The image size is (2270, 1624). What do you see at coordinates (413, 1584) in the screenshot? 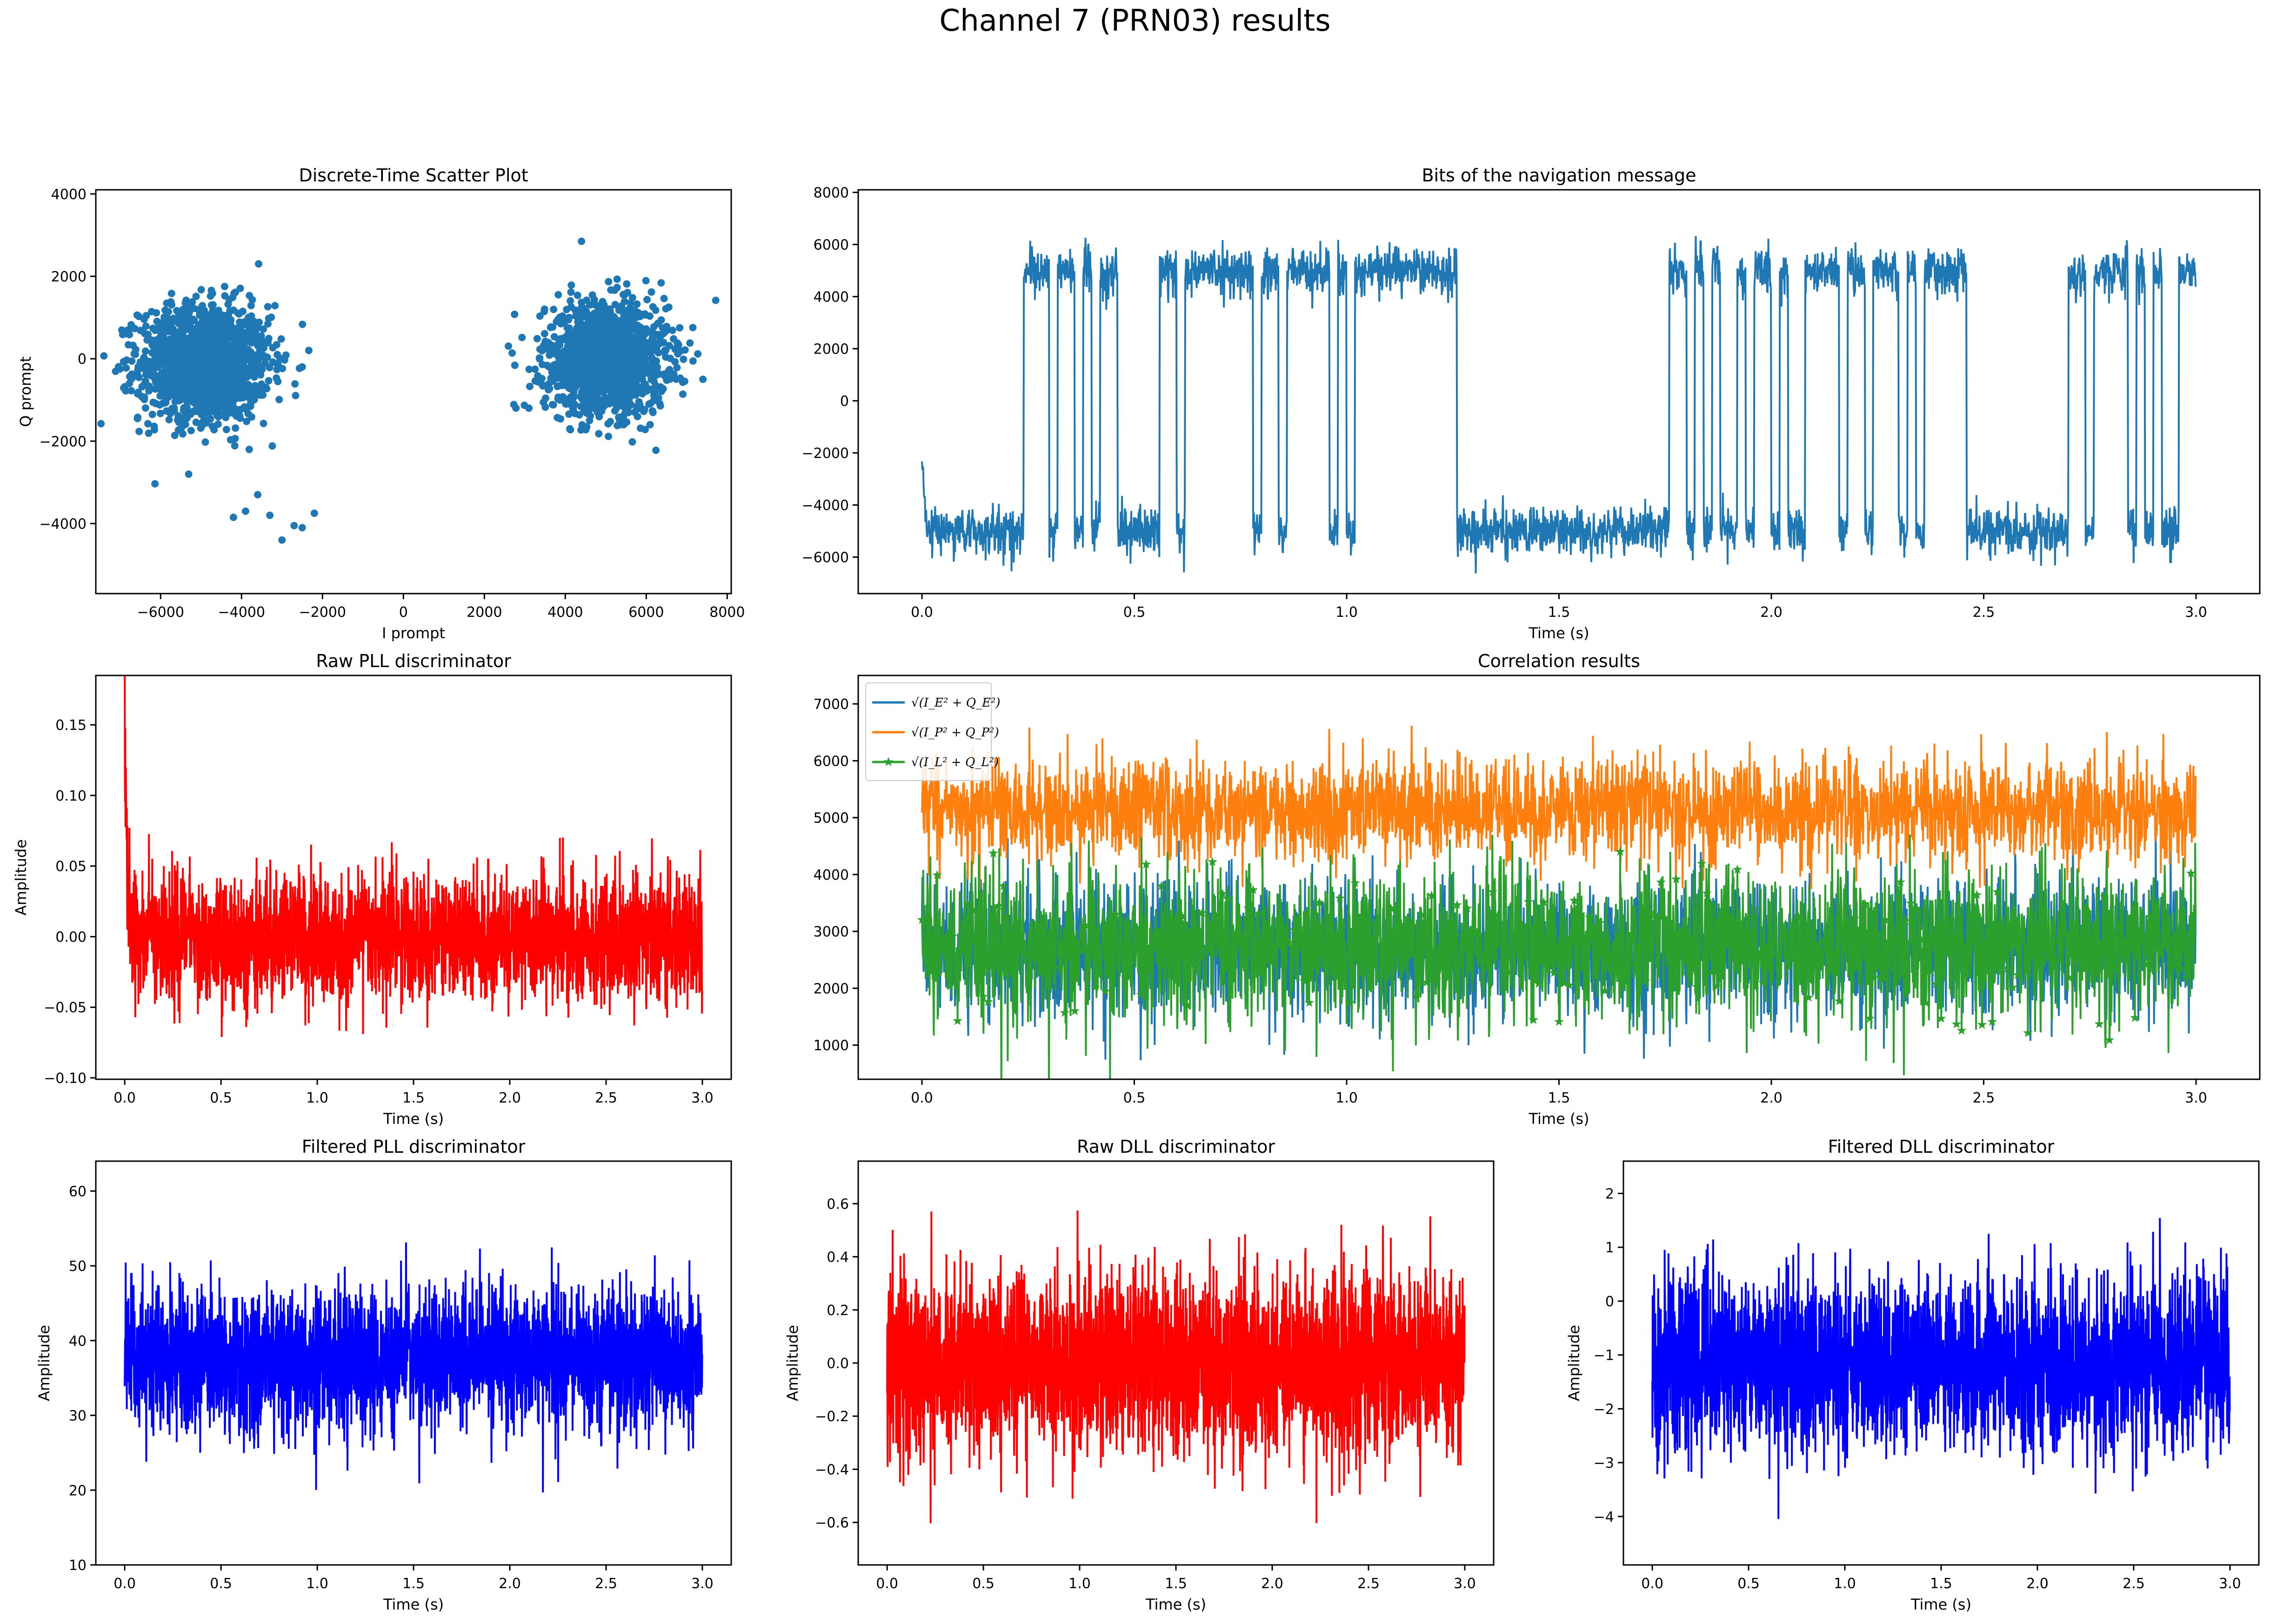
I see `x-tick-label: 1.5` at bounding box center [413, 1584].